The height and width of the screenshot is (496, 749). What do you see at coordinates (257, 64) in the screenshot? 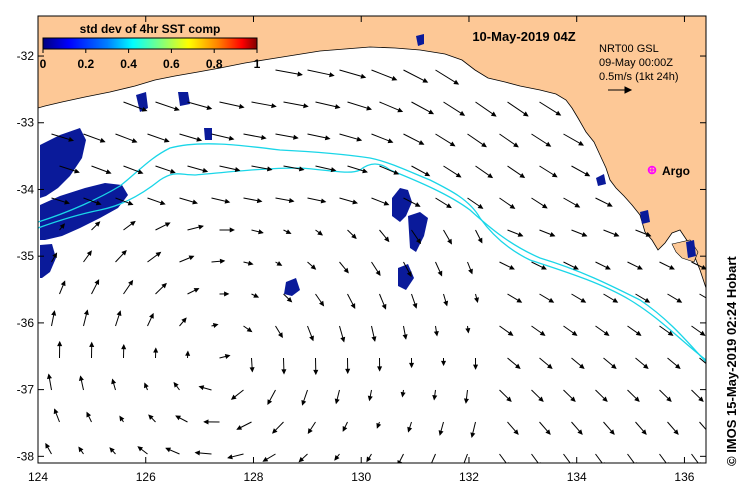
I see `colorbar-tick-label: 1` at bounding box center [257, 64].